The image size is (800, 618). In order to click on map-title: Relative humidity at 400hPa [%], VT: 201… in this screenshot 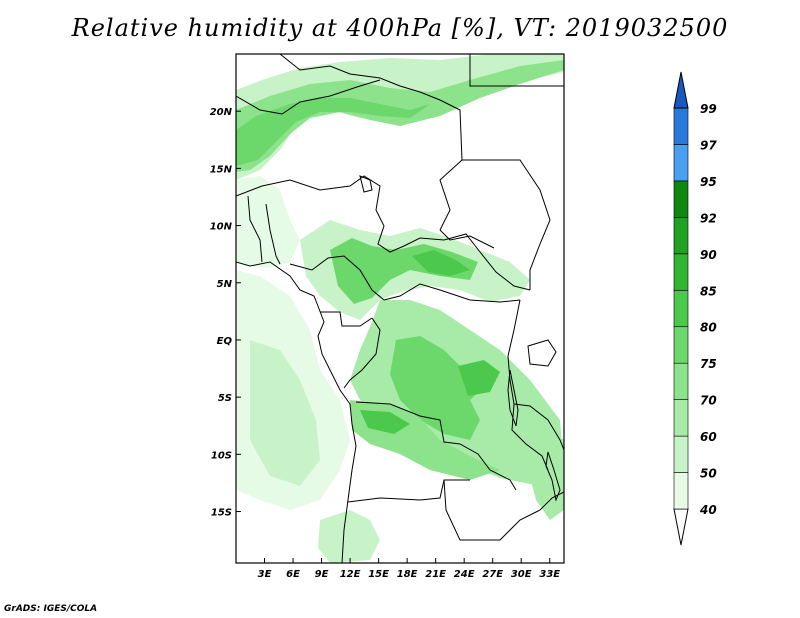, I will do `click(400, 28)`.